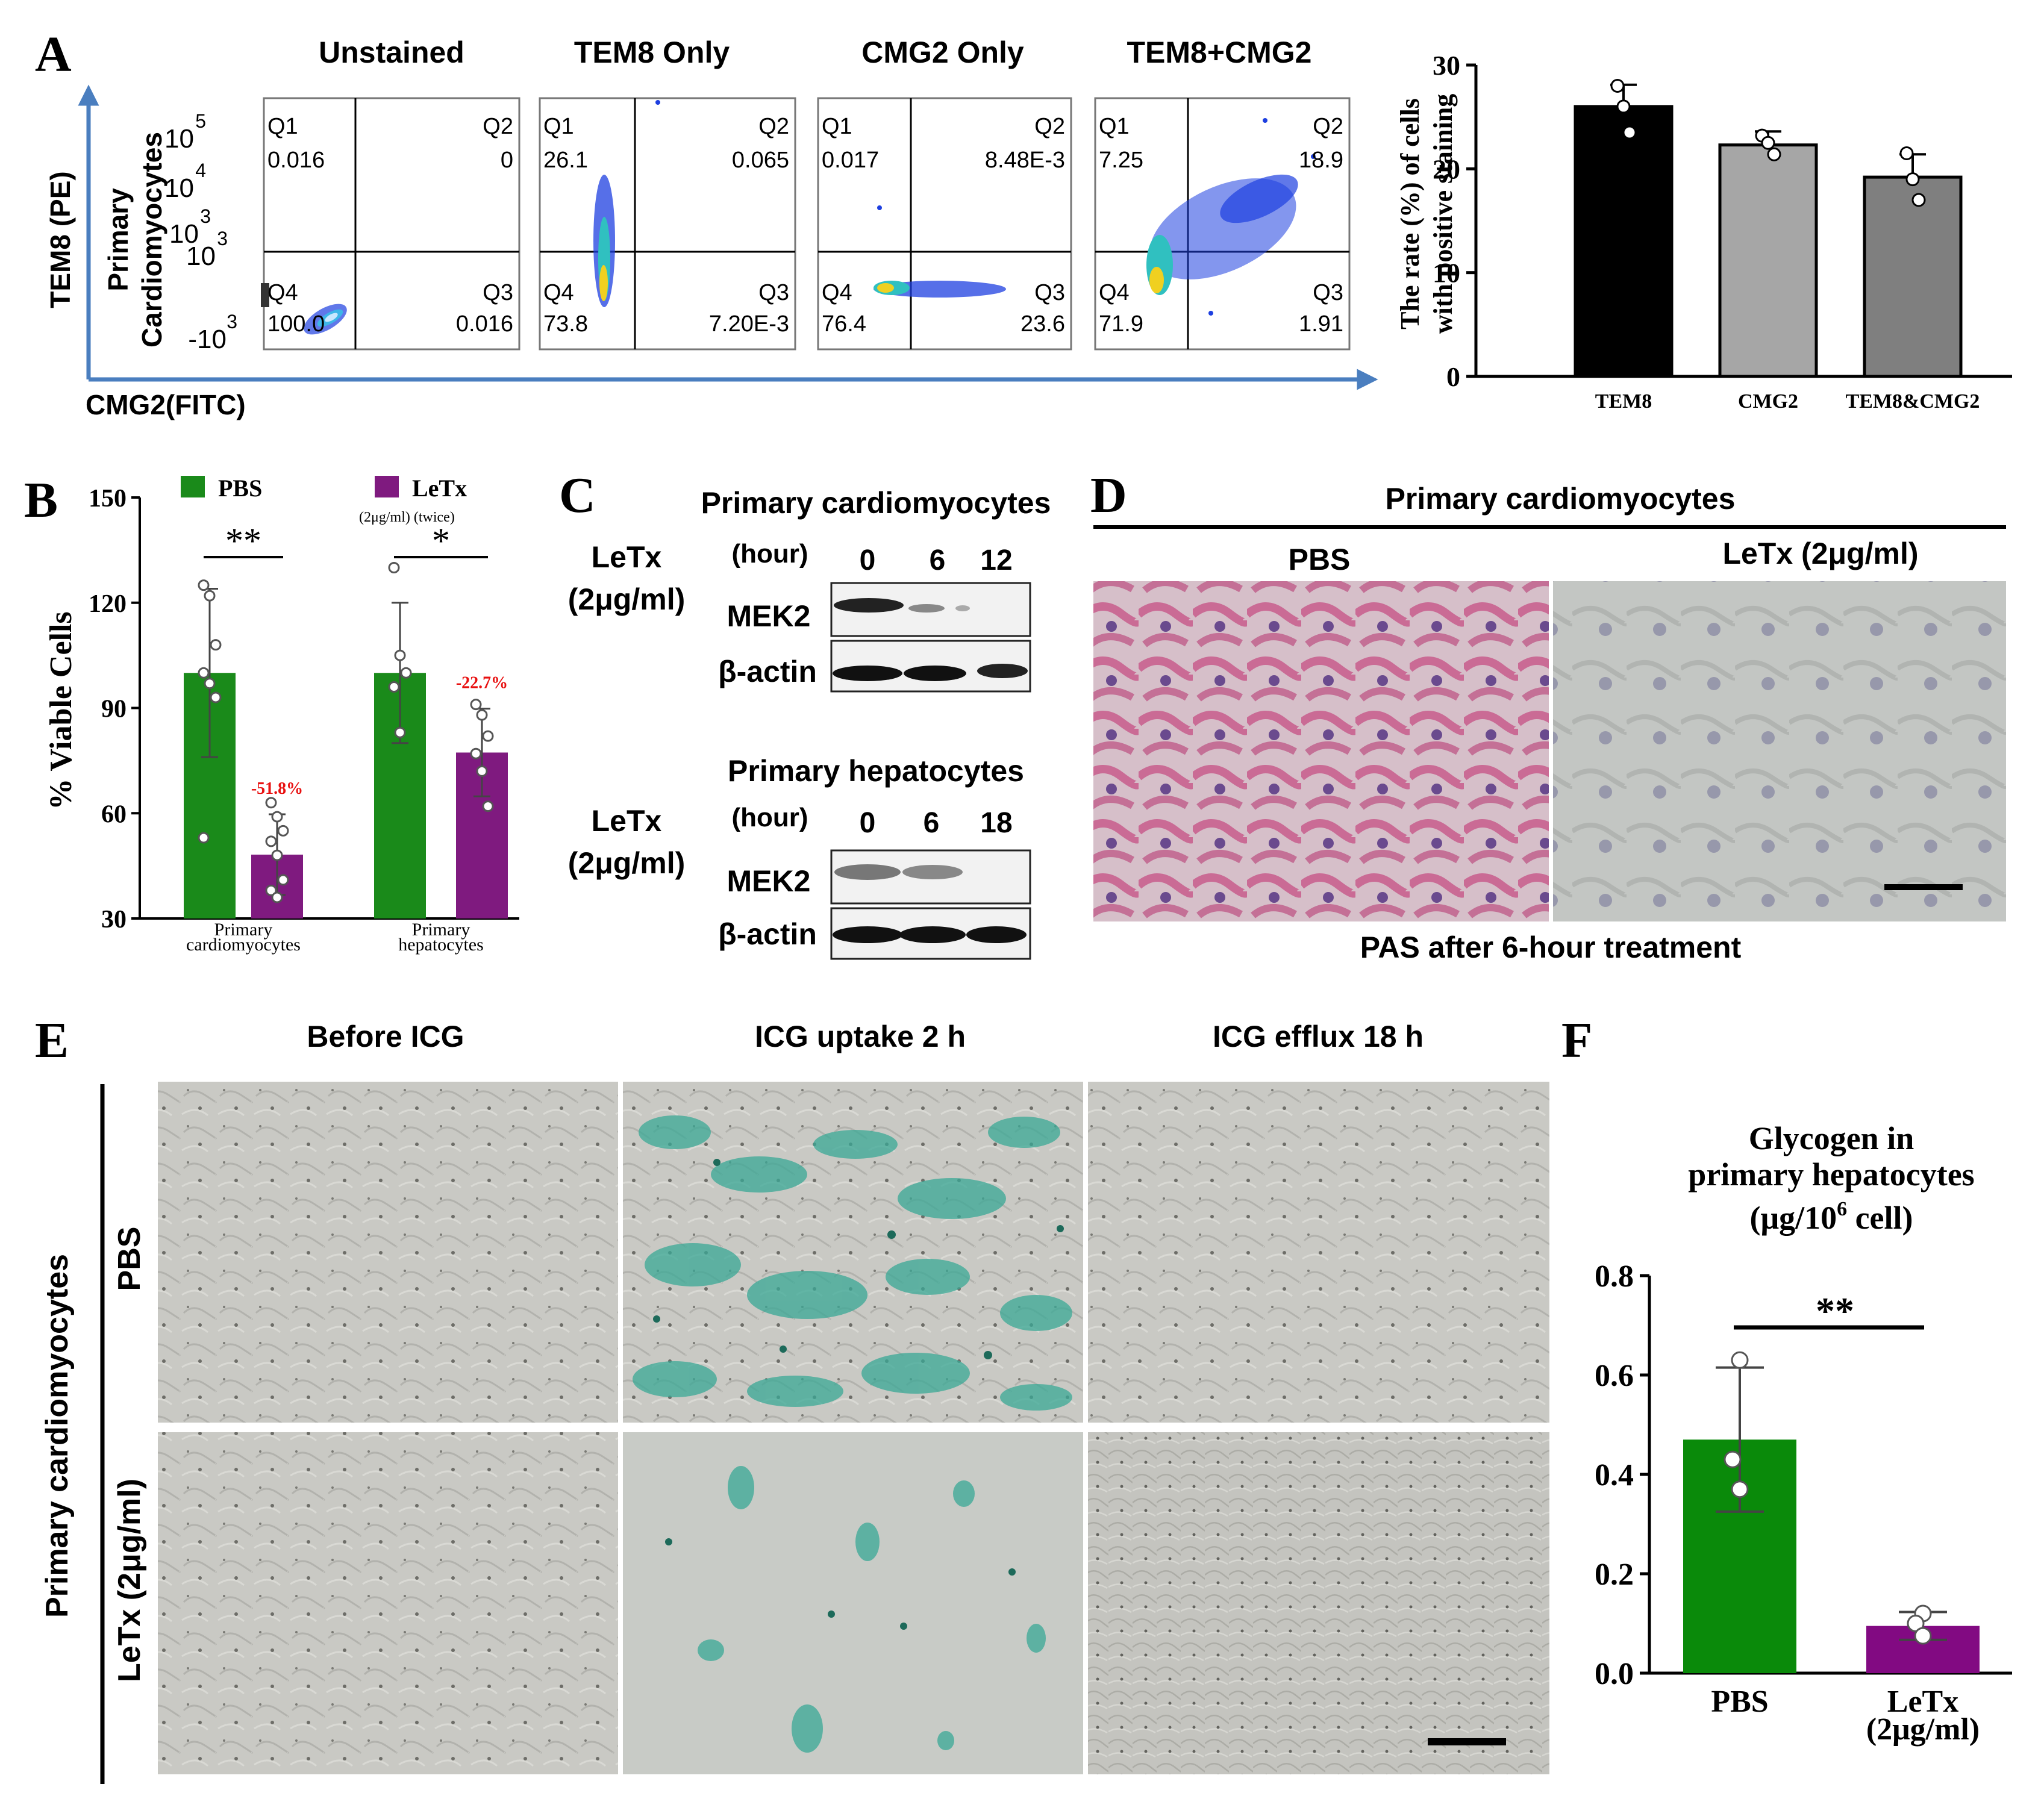 This screenshot has width=2044, height=1796. I want to click on x-tick-label: TEM8&CMG2, so click(1913, 401).